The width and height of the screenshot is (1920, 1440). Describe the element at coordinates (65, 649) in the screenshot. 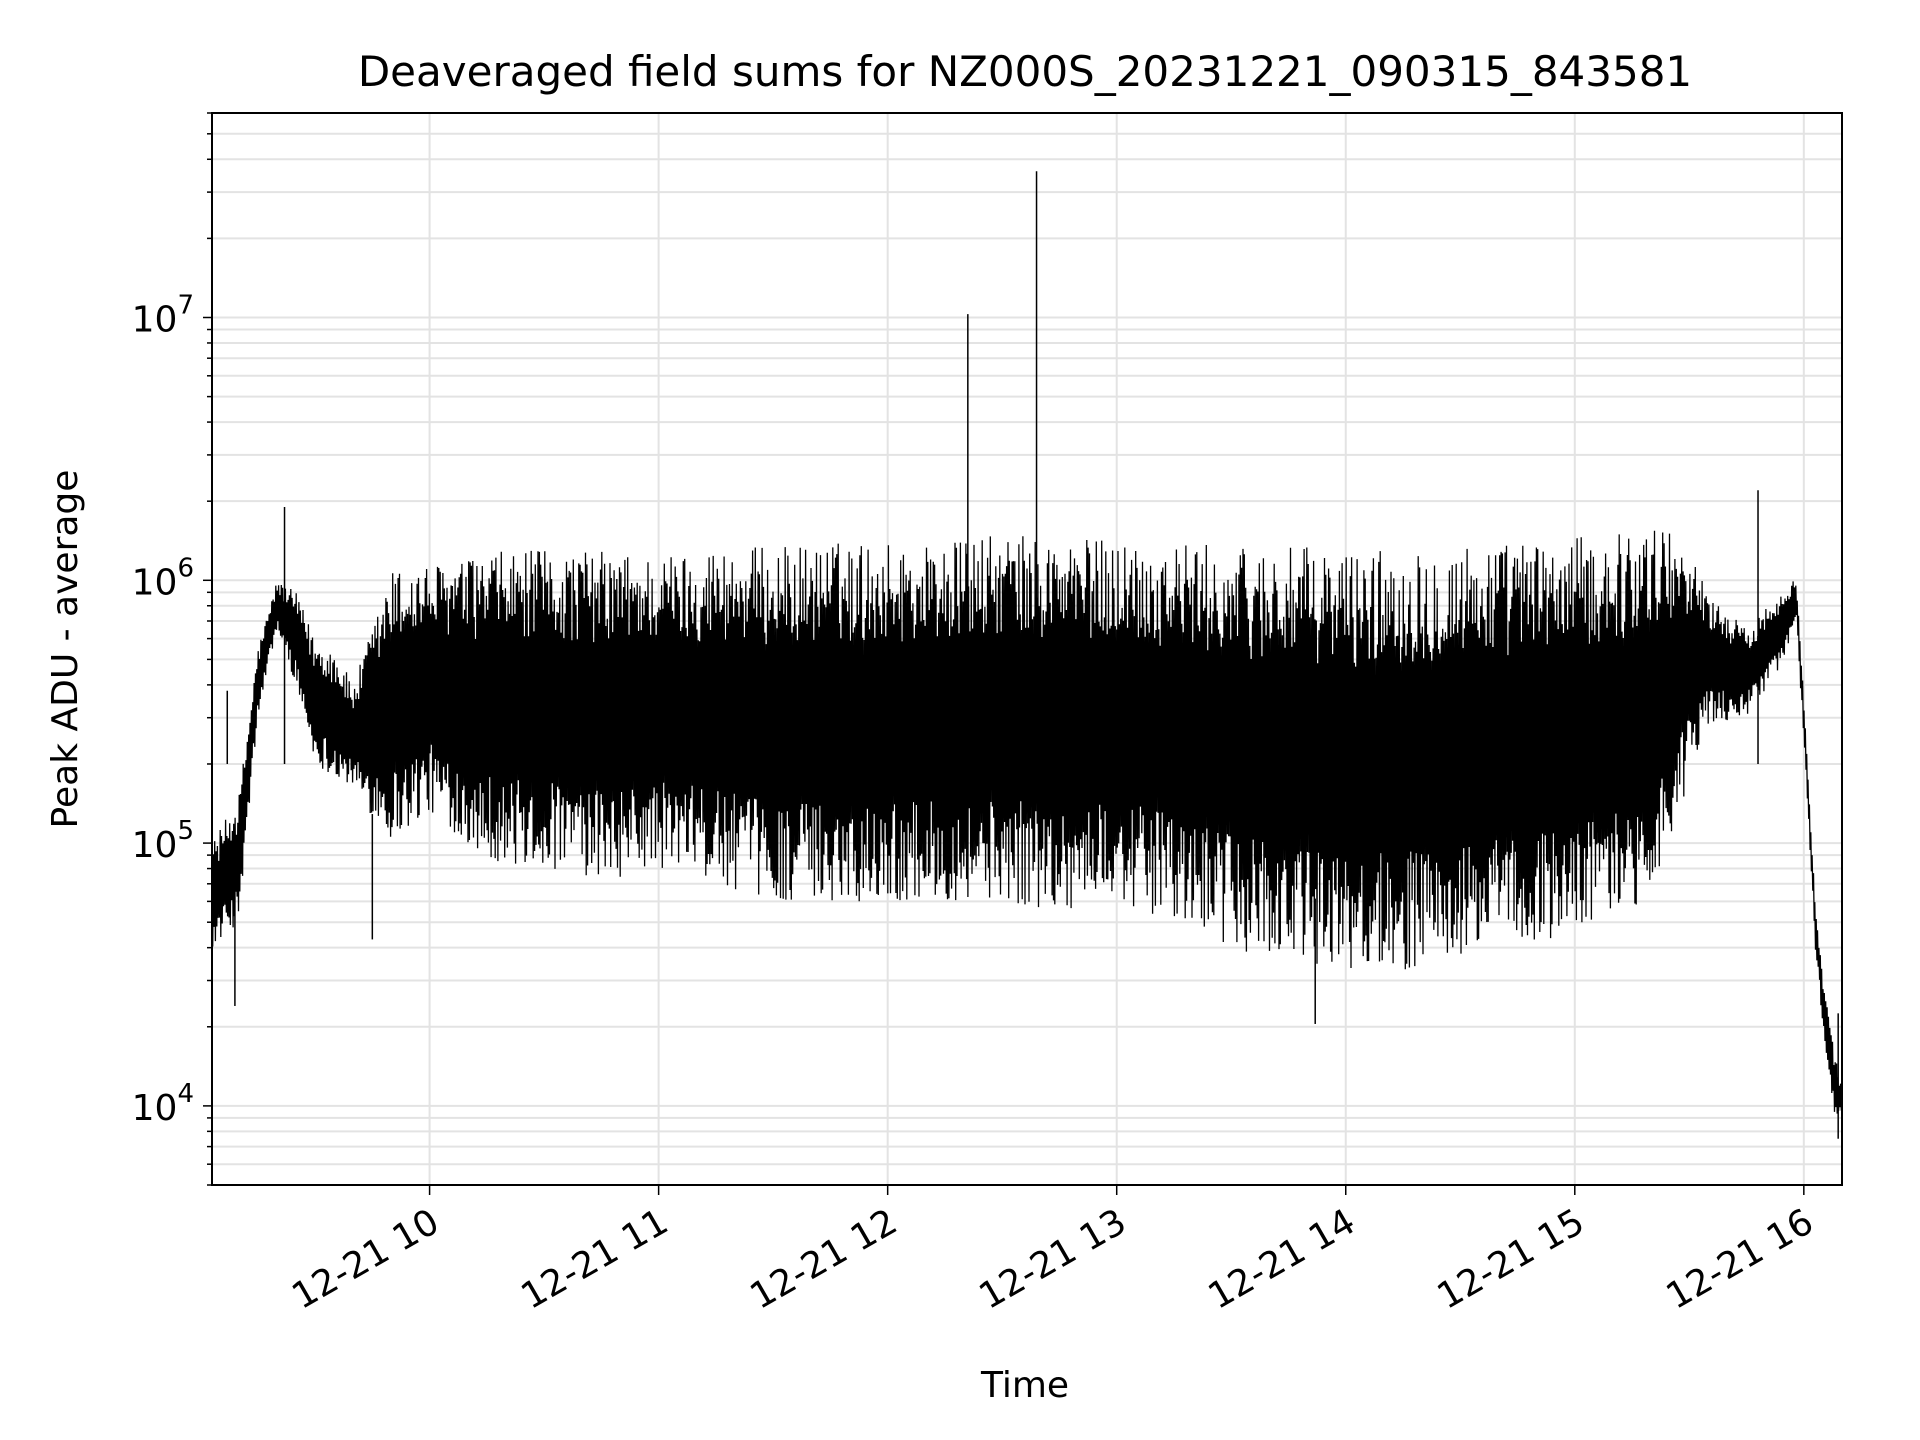

I see `y-axis-label: Peak ADU - average` at that location.